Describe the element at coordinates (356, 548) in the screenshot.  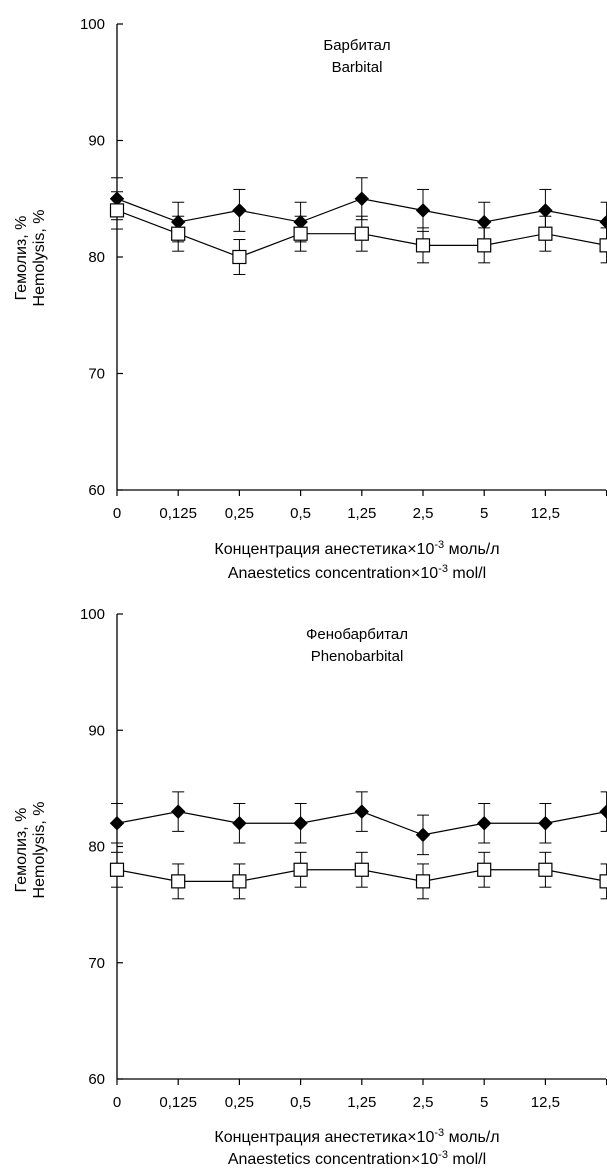
I see `x-axis-label-ru-barbital: Концентрация анестетика×10-3 моль/л` at that location.